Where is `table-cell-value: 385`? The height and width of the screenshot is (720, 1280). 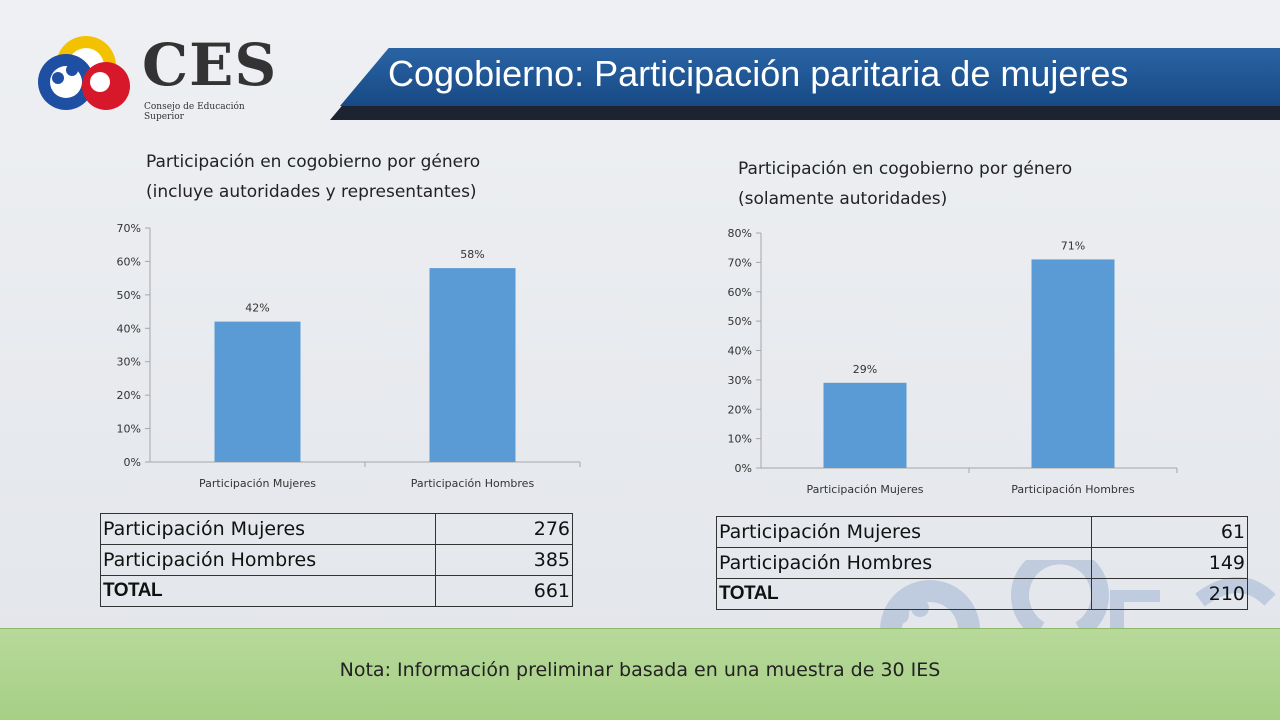 table-cell-value: 385 is located at coordinates (504, 560).